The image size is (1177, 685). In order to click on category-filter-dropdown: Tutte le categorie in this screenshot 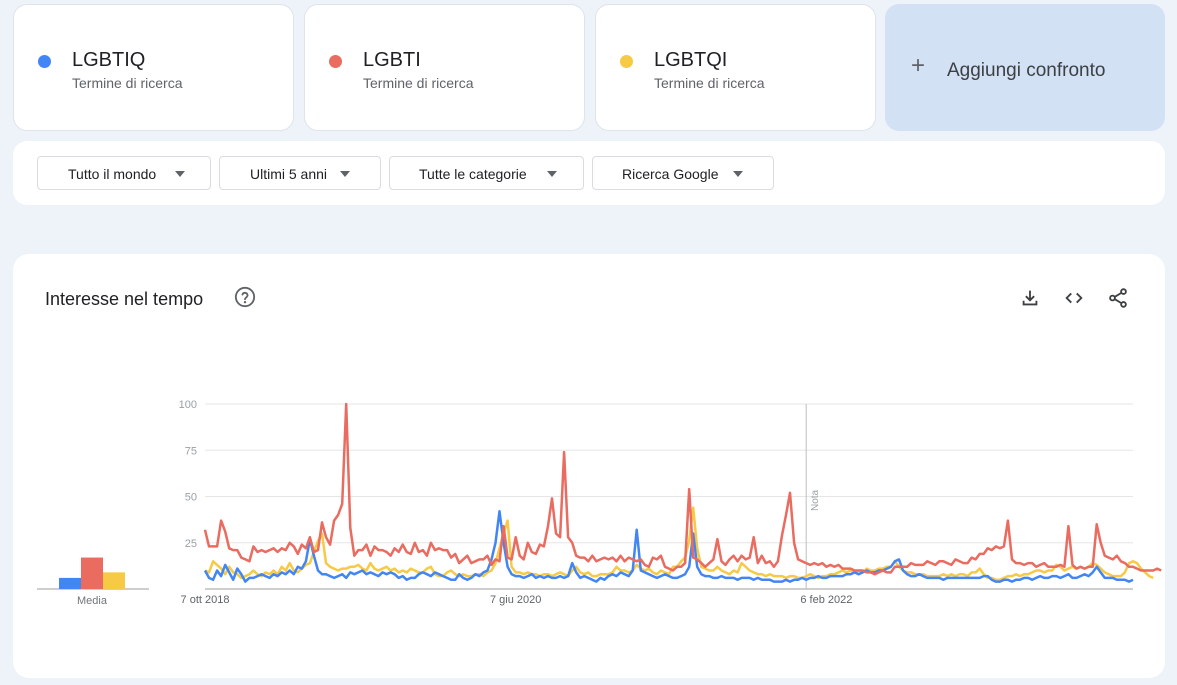, I will do `click(486, 173)`.